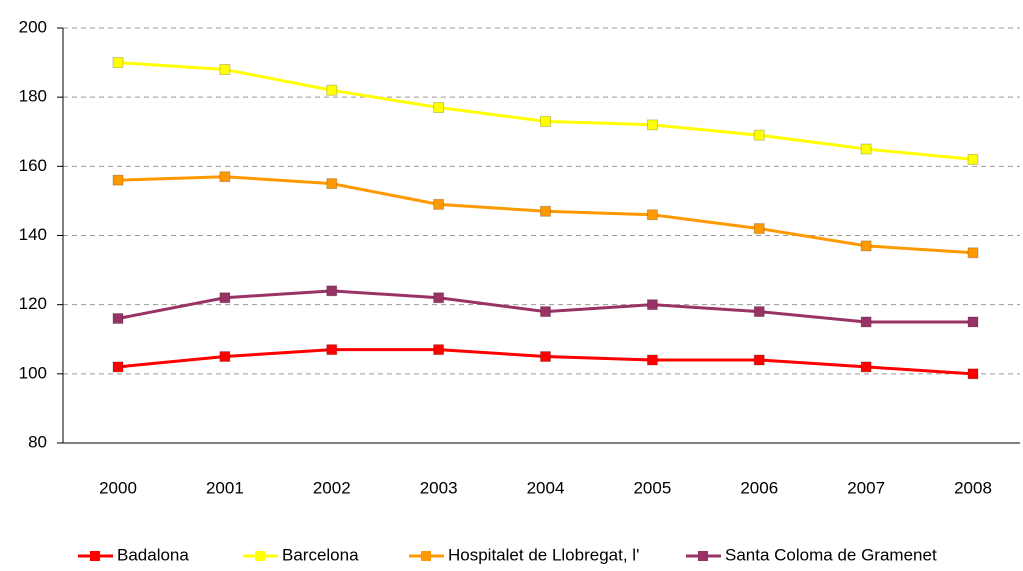  Describe the element at coordinates (543, 554) in the screenshot. I see `legend-label: Hospitalet de Llobregat, l'` at that location.